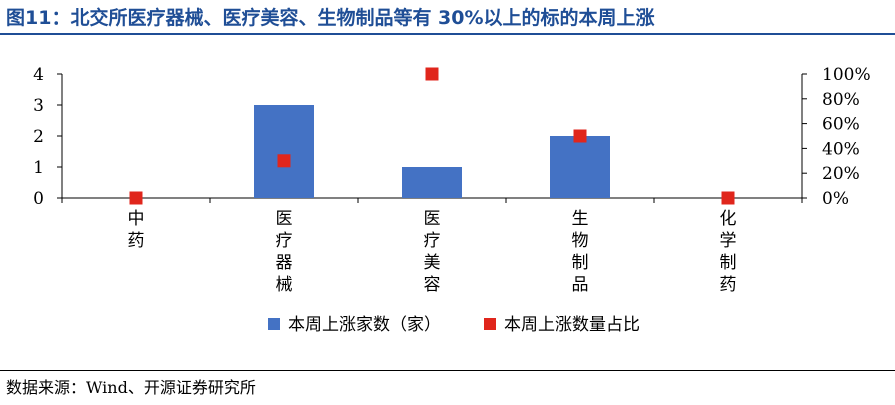 The image size is (895, 405). Describe the element at coordinates (432, 151) in the screenshot. I see `bar-series` at that location.